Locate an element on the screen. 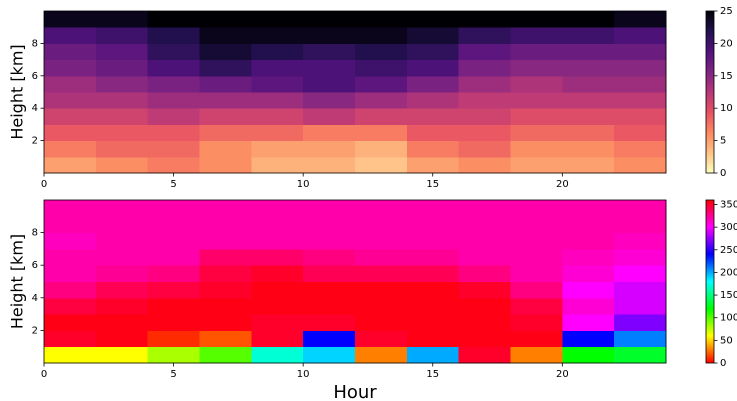  y-tick-label: 2 is located at coordinates (35, 330).